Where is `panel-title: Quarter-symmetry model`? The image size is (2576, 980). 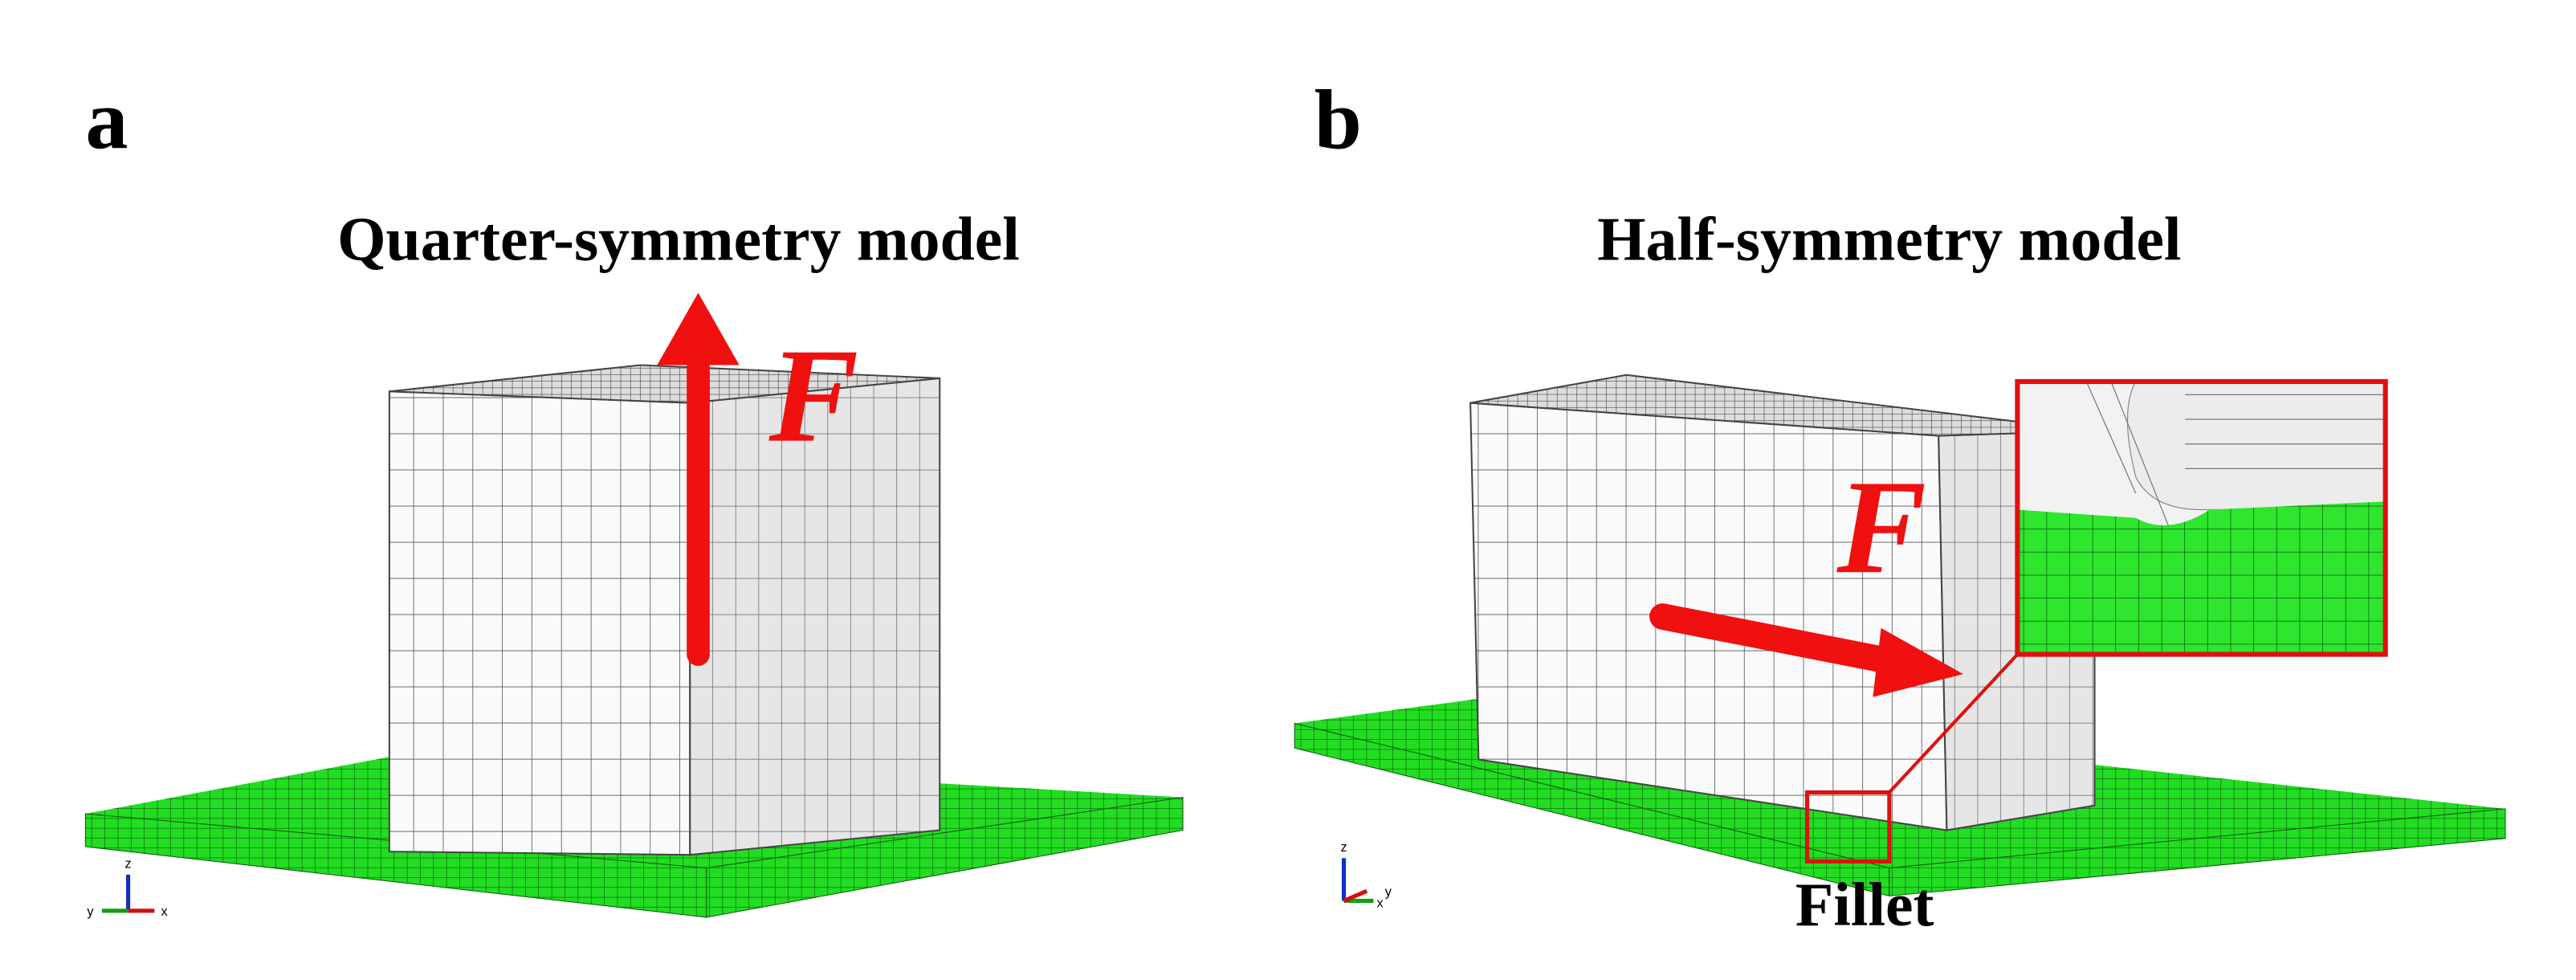
panel-title: Quarter-symmetry model is located at coordinates (678, 240).